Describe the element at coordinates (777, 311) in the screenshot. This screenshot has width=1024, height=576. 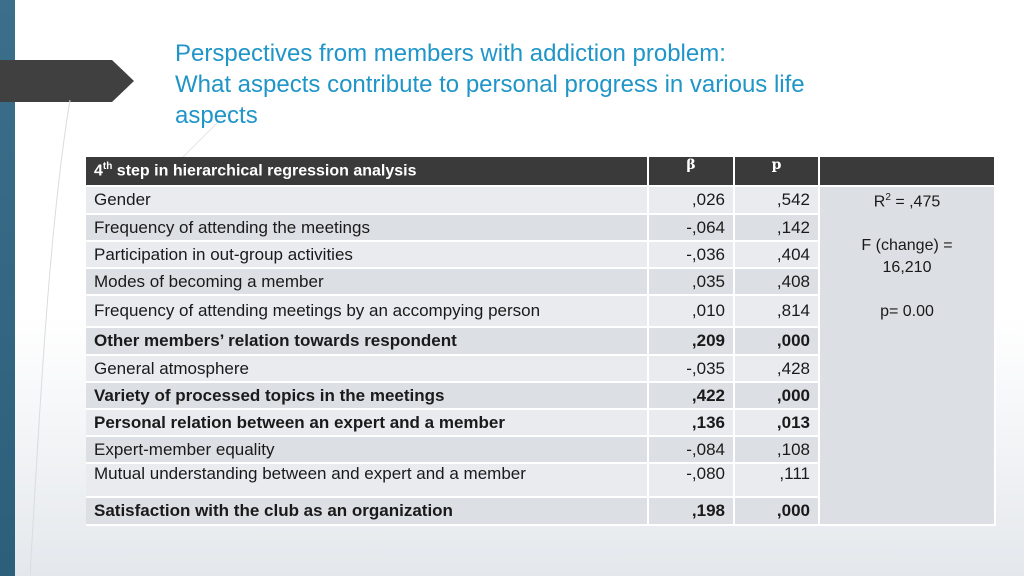
I see `row-p: ,814` at that location.